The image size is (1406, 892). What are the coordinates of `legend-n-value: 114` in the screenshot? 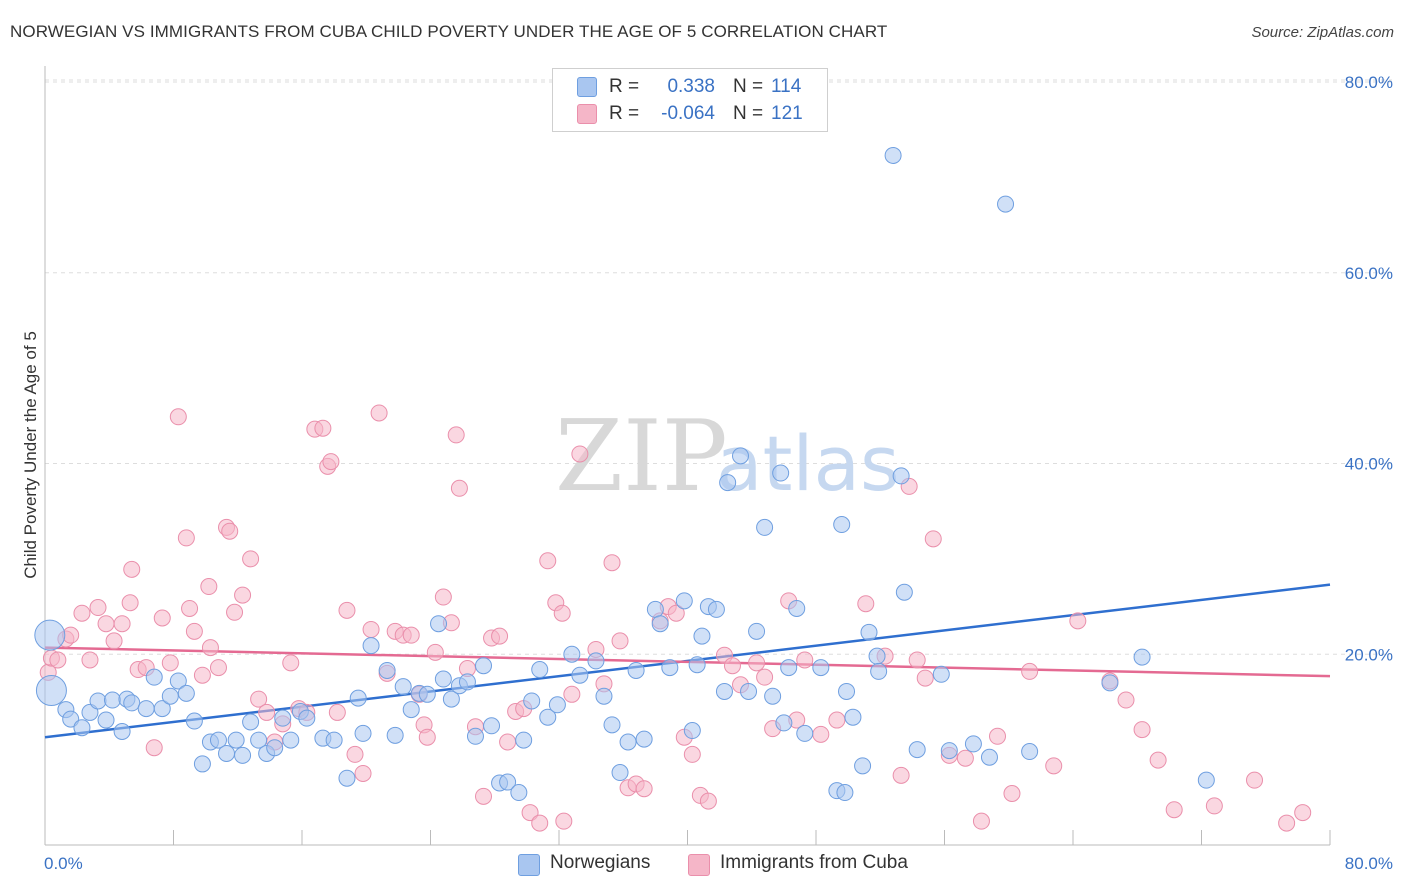 It's located at (786, 86).